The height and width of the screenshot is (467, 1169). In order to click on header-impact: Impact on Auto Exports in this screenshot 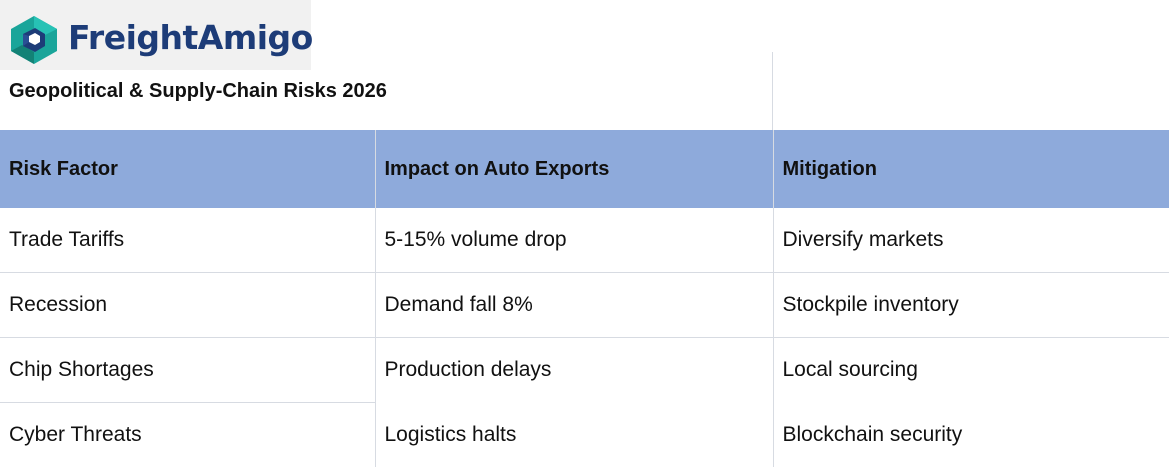, I will do `click(574, 169)`.